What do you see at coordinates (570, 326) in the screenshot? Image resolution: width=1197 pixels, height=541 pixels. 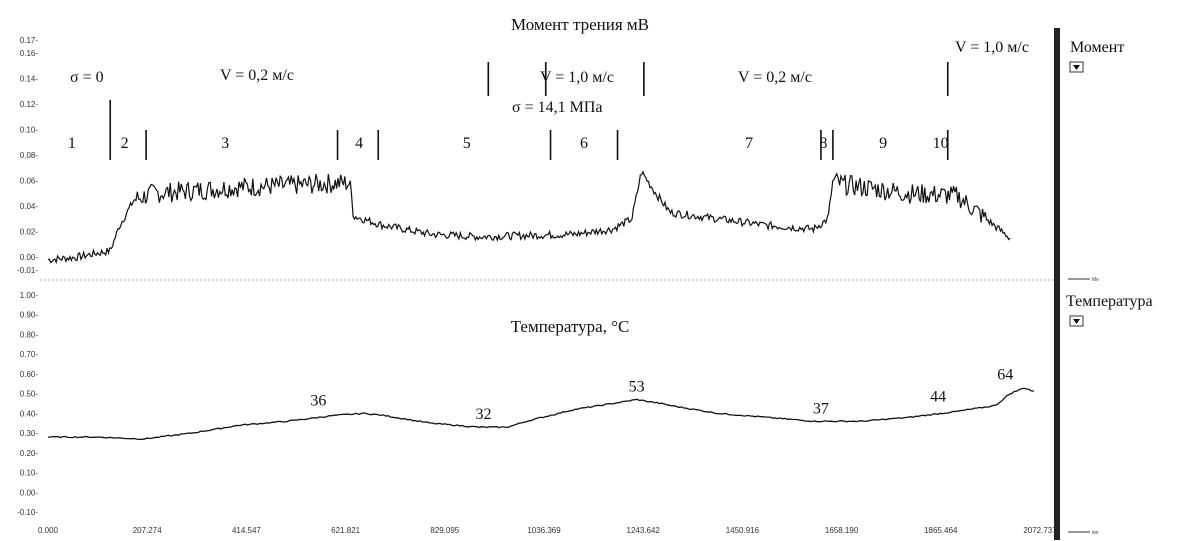 I see `temperature-chart-title: Температура, °C` at bounding box center [570, 326].